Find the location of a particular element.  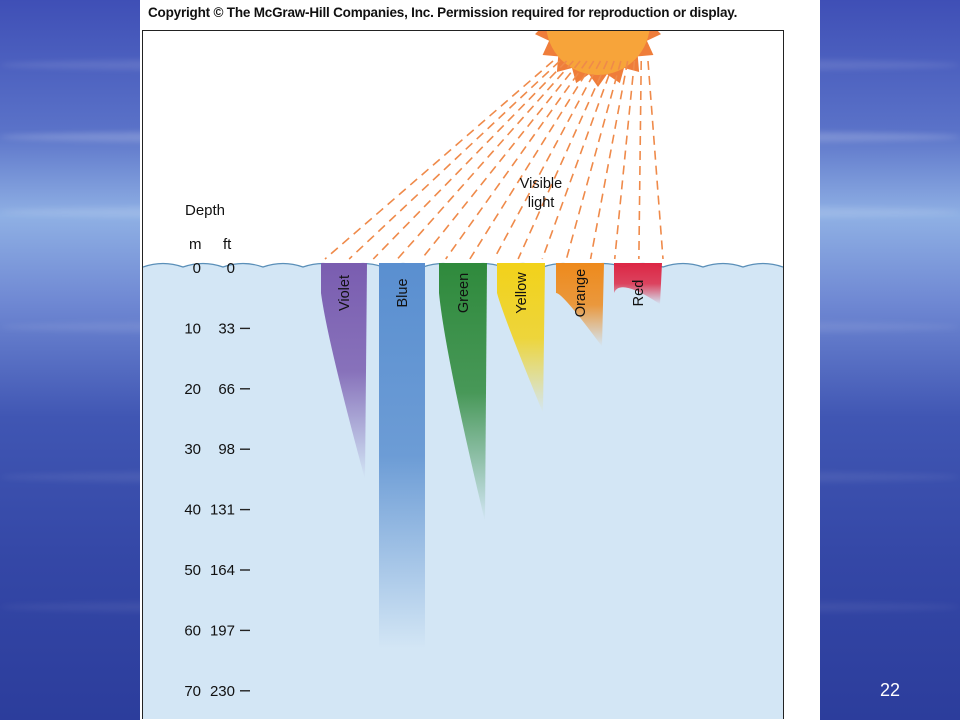

depth-tick-m: 0 is located at coordinates (197, 268).